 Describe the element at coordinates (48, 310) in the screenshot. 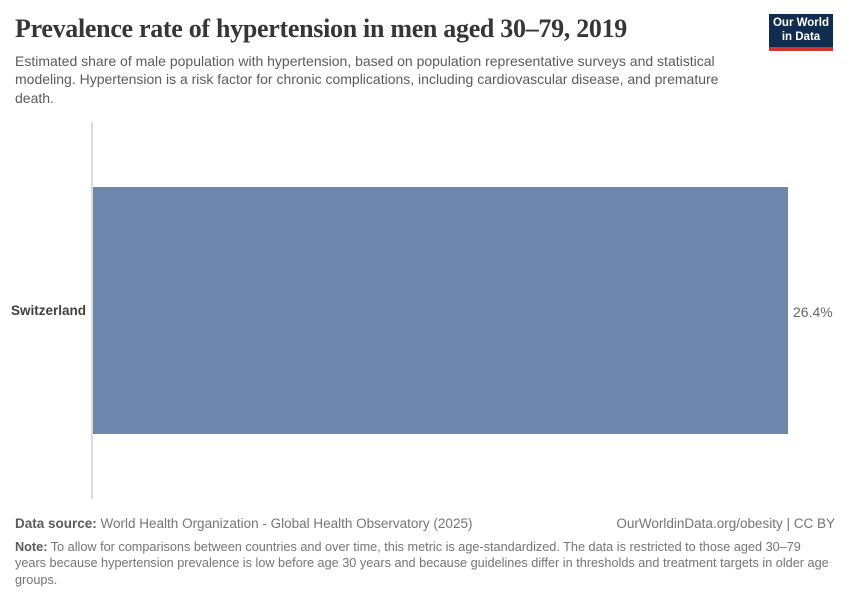

I see `entity-label-switzerland: Switzerland` at that location.